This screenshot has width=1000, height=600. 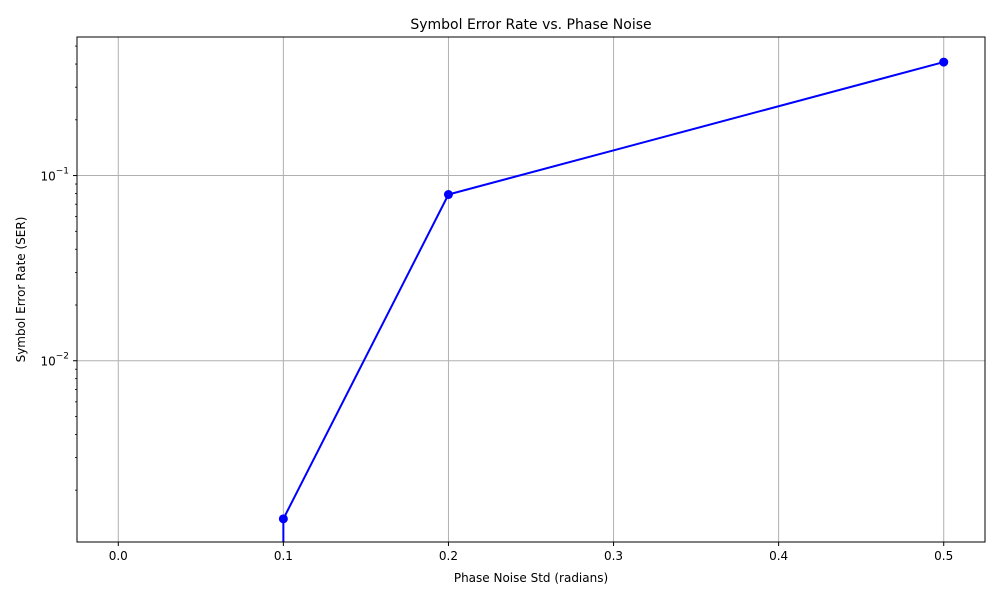 What do you see at coordinates (778, 556) in the screenshot?
I see `x-tick-label: 0.4` at bounding box center [778, 556].